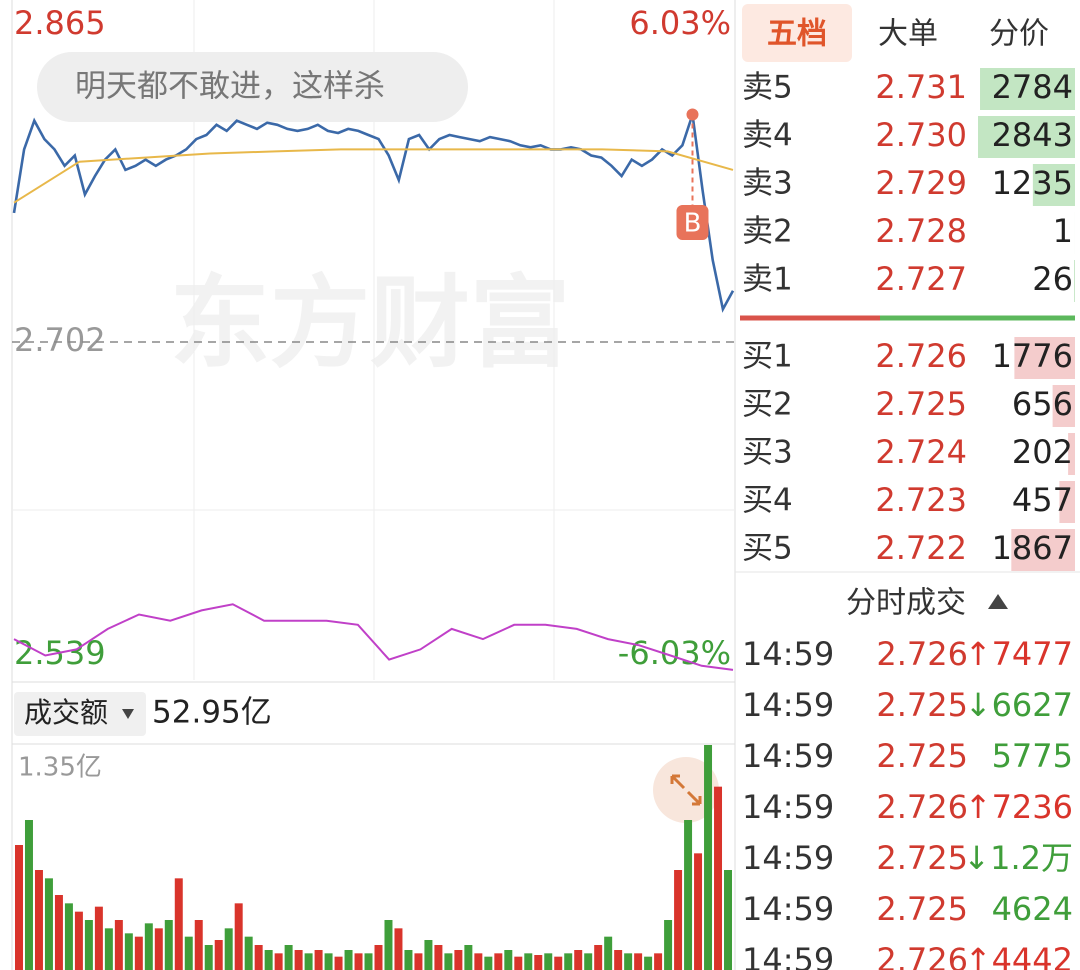  Describe the element at coordinates (767, 88) in the screenshot. I see `level-label: 卖5` at that location.